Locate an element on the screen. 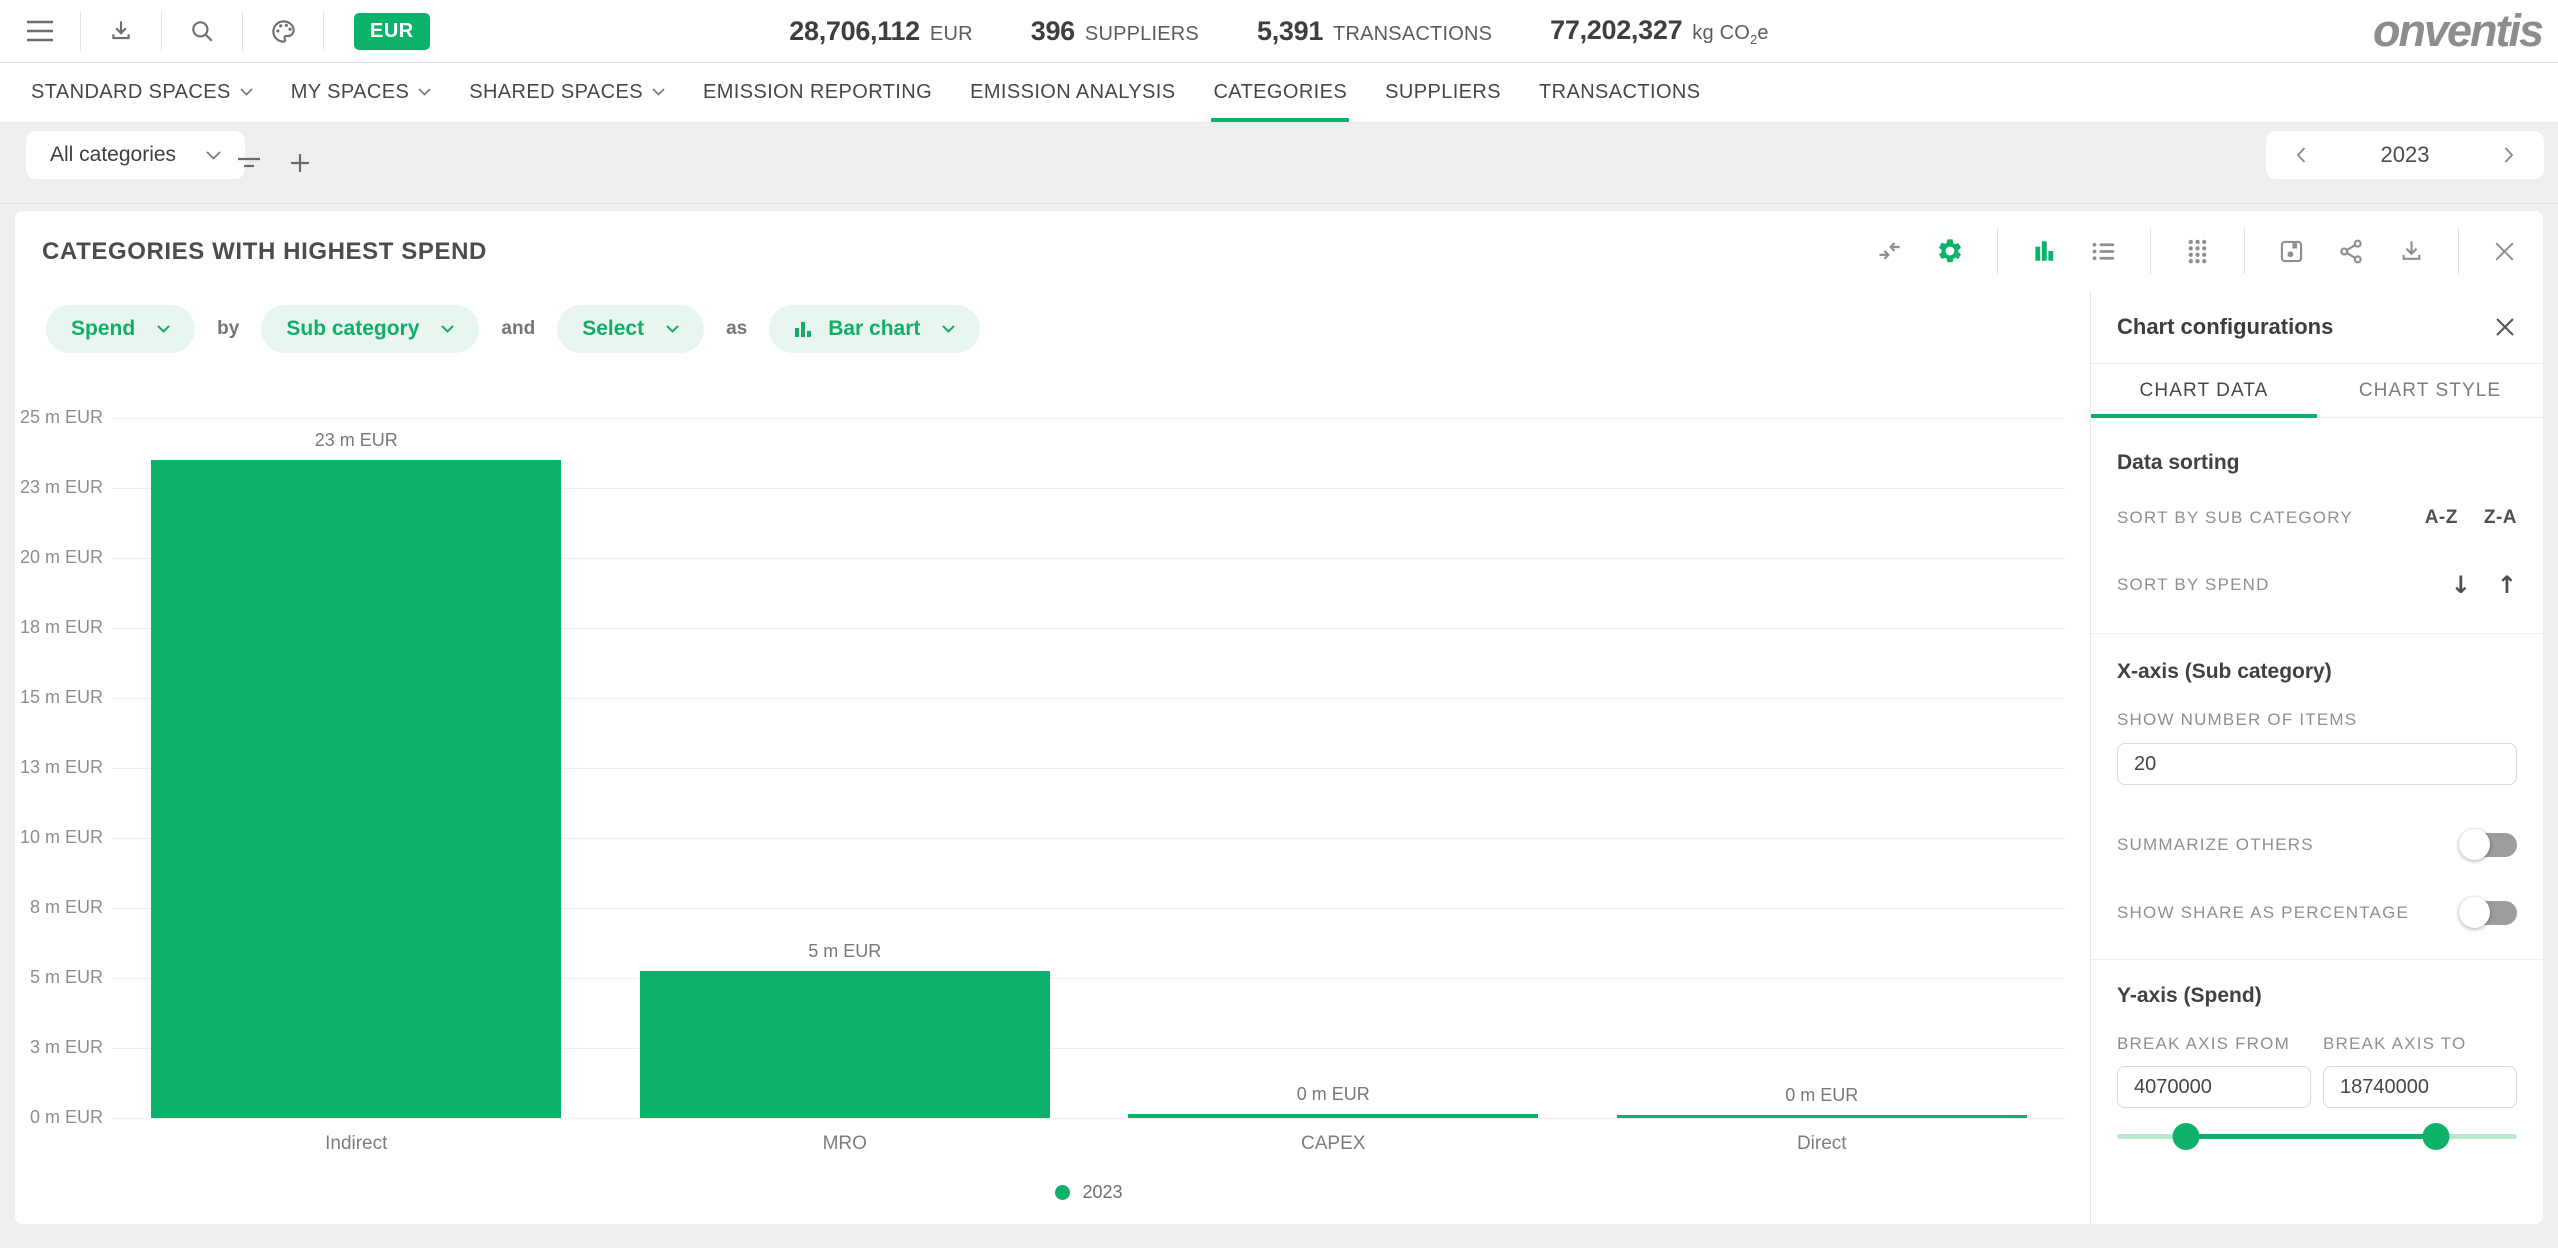  tab-chart-data: CHART DATA is located at coordinates (2204, 391).